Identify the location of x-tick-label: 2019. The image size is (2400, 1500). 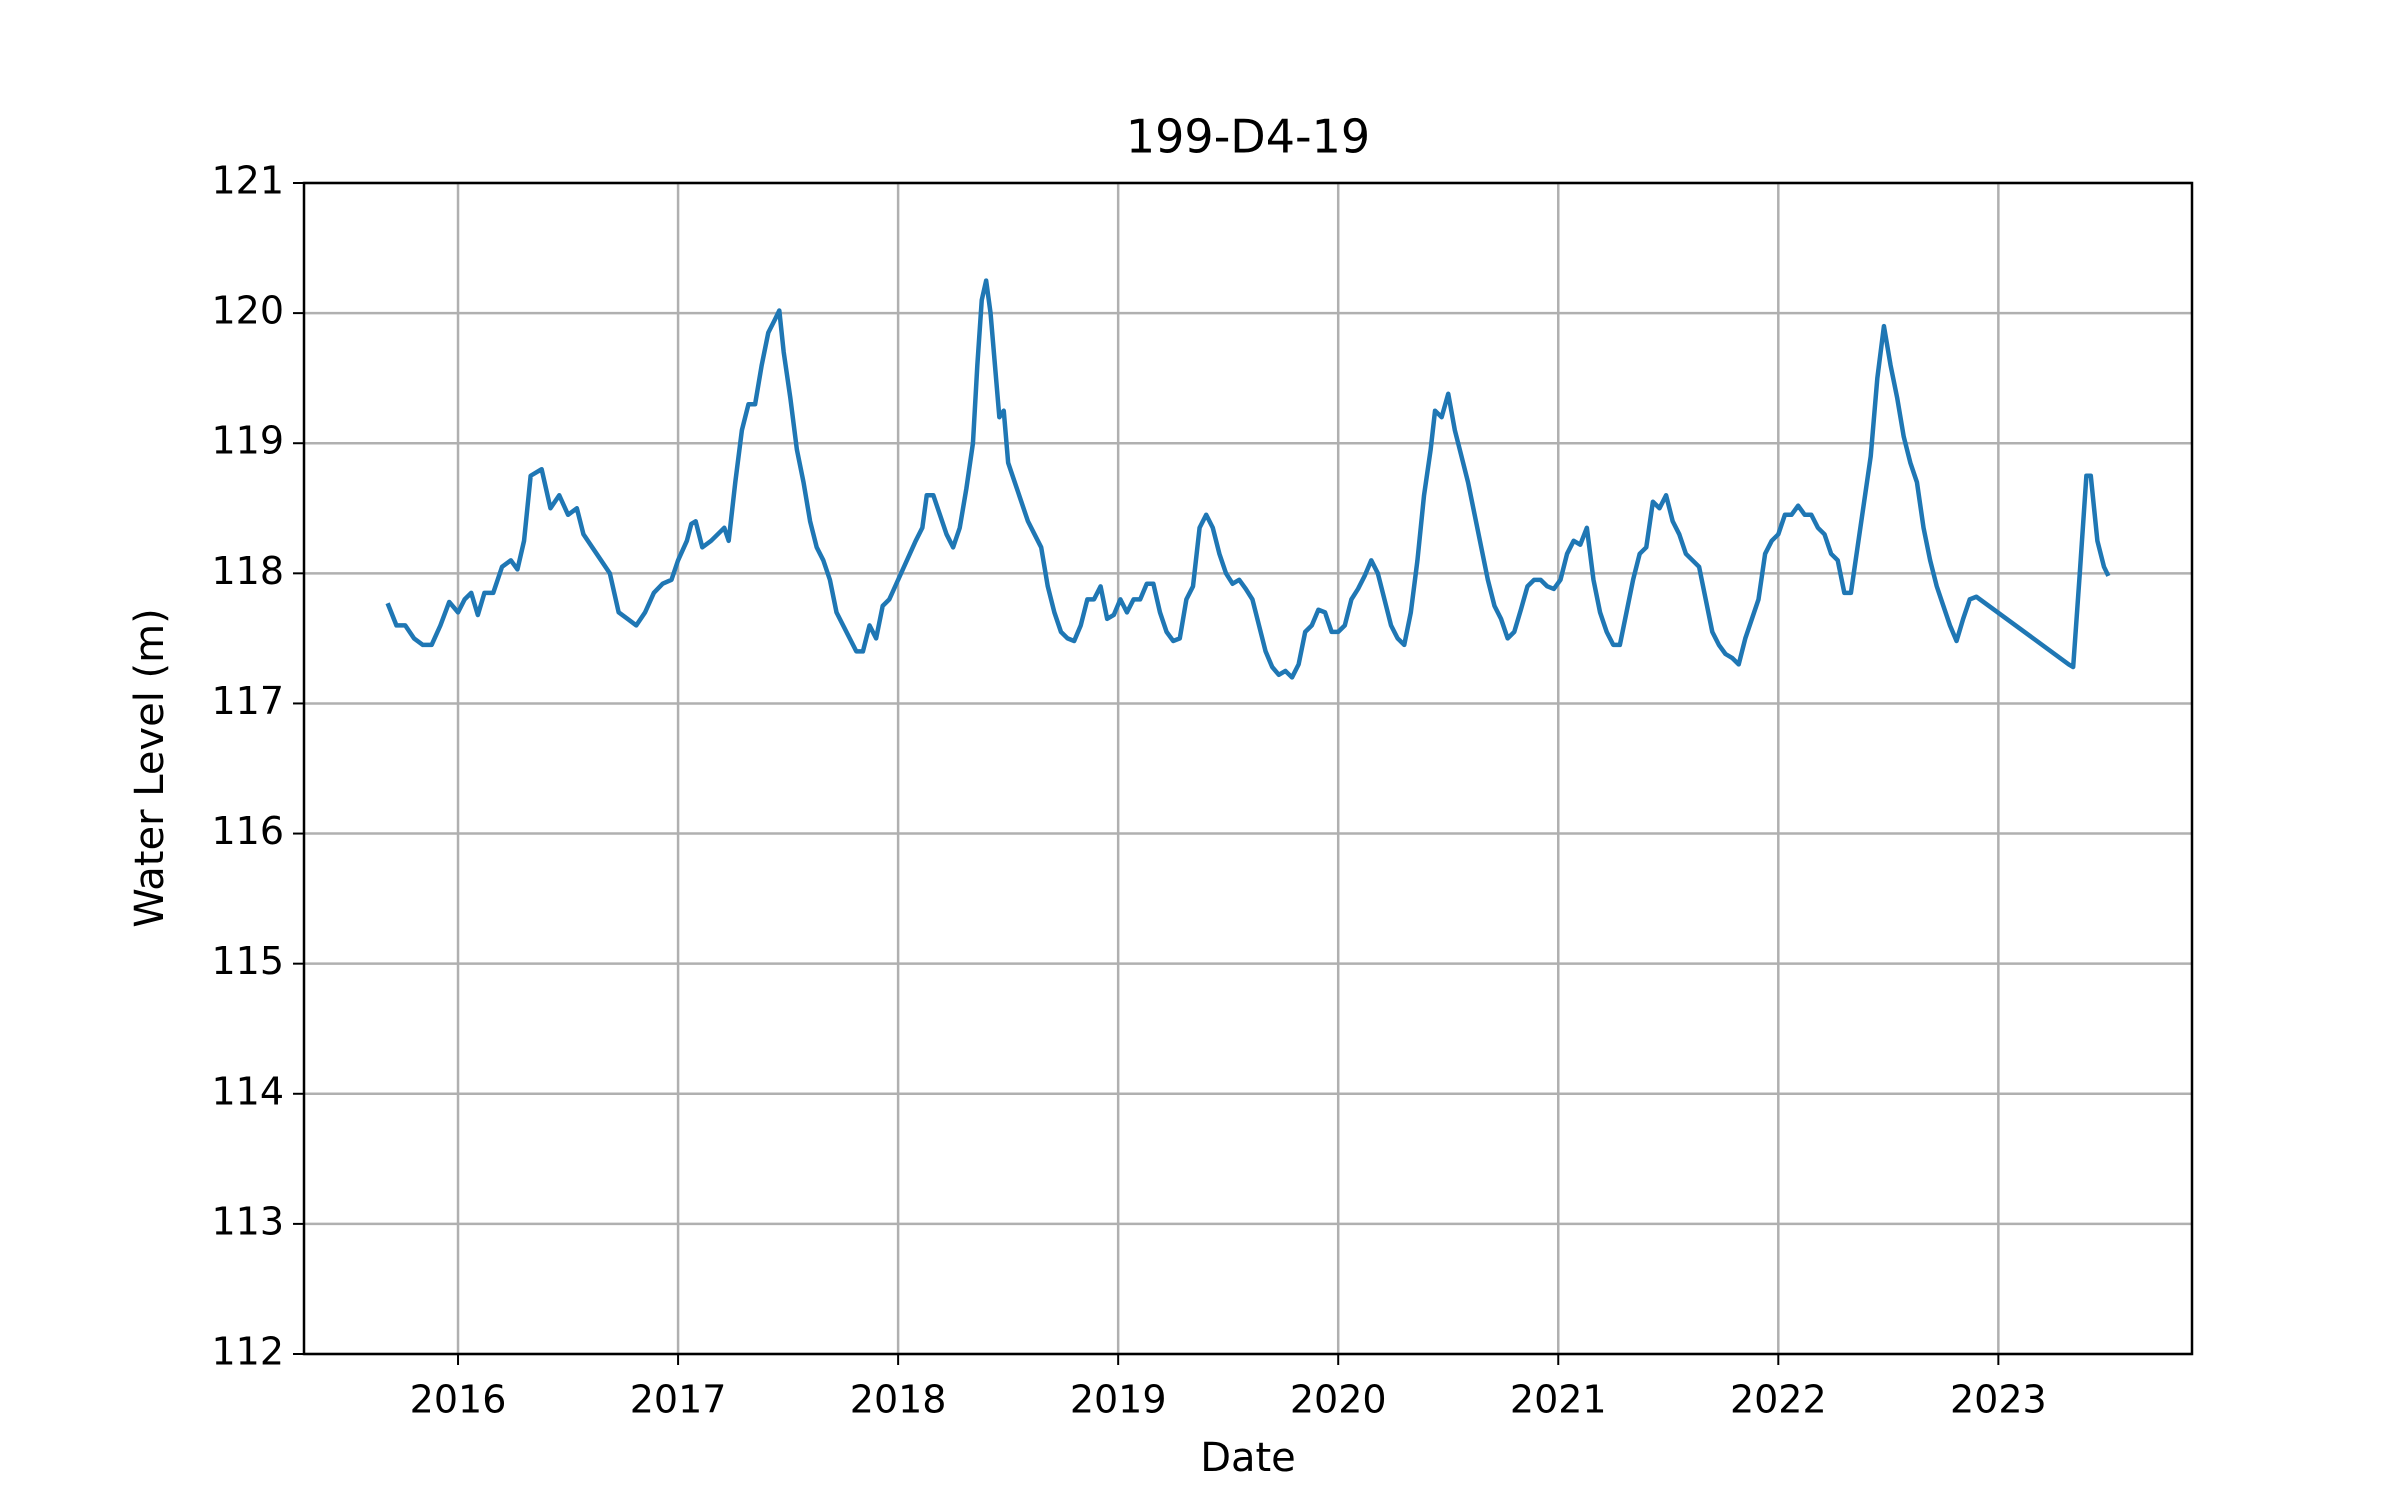
(1118, 1400).